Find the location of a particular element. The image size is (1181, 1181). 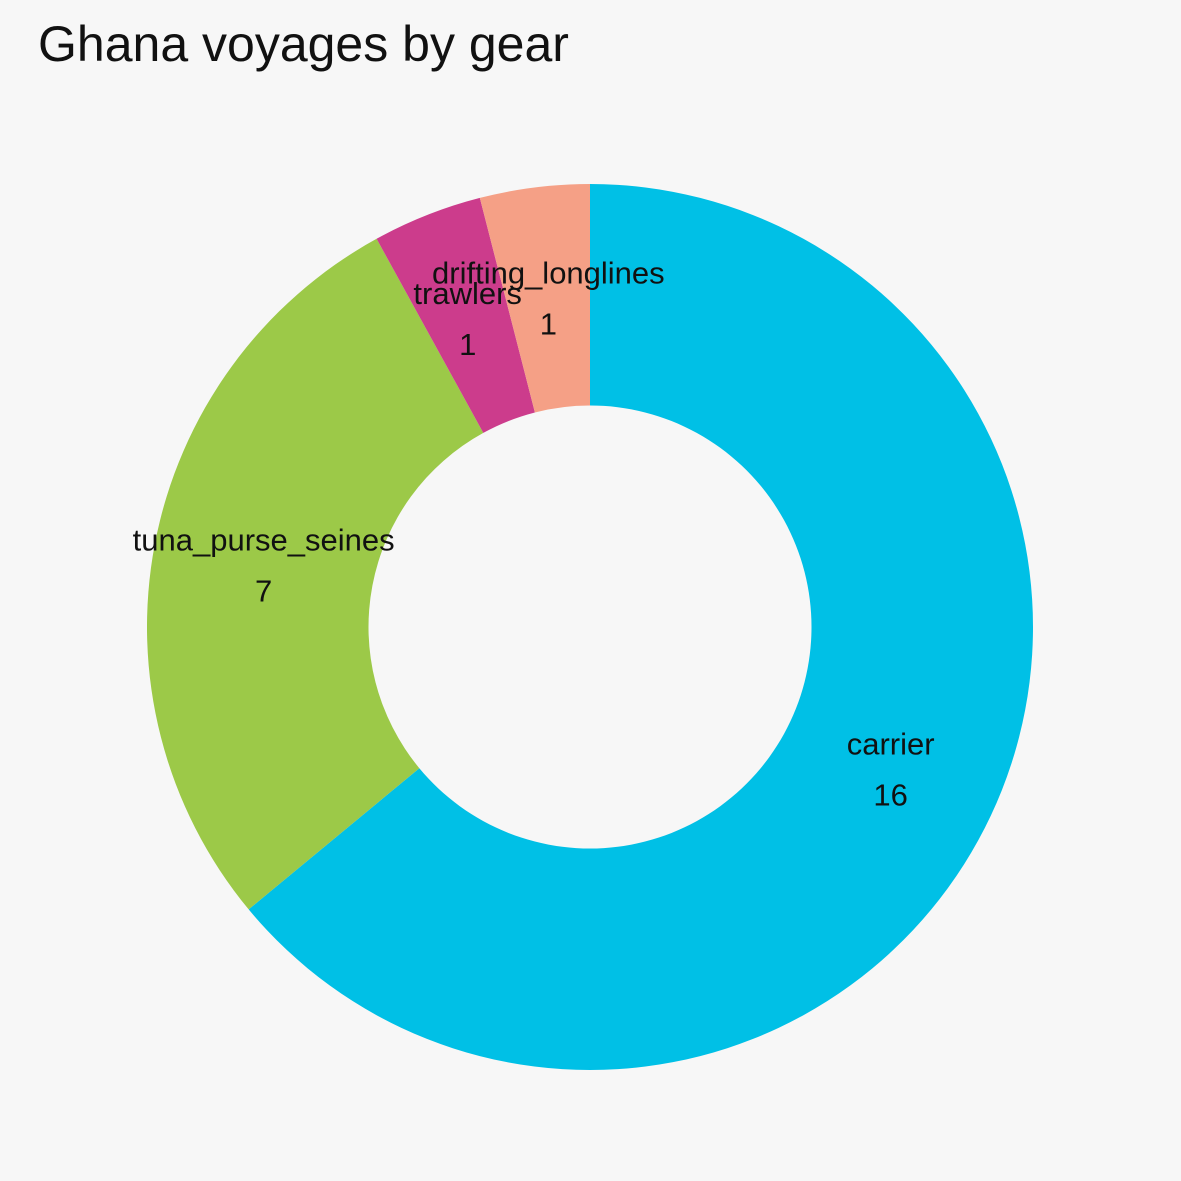

slice-value-carrier: 16 is located at coordinates (890, 794).